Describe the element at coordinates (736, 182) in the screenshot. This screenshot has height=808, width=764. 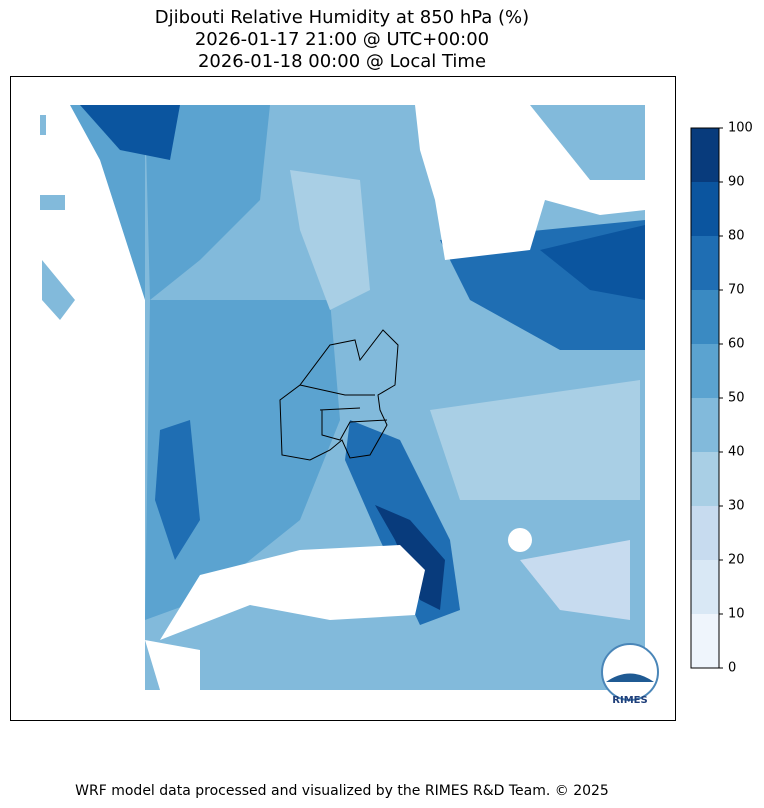
I see `colorbar-tick-label: 90` at that location.